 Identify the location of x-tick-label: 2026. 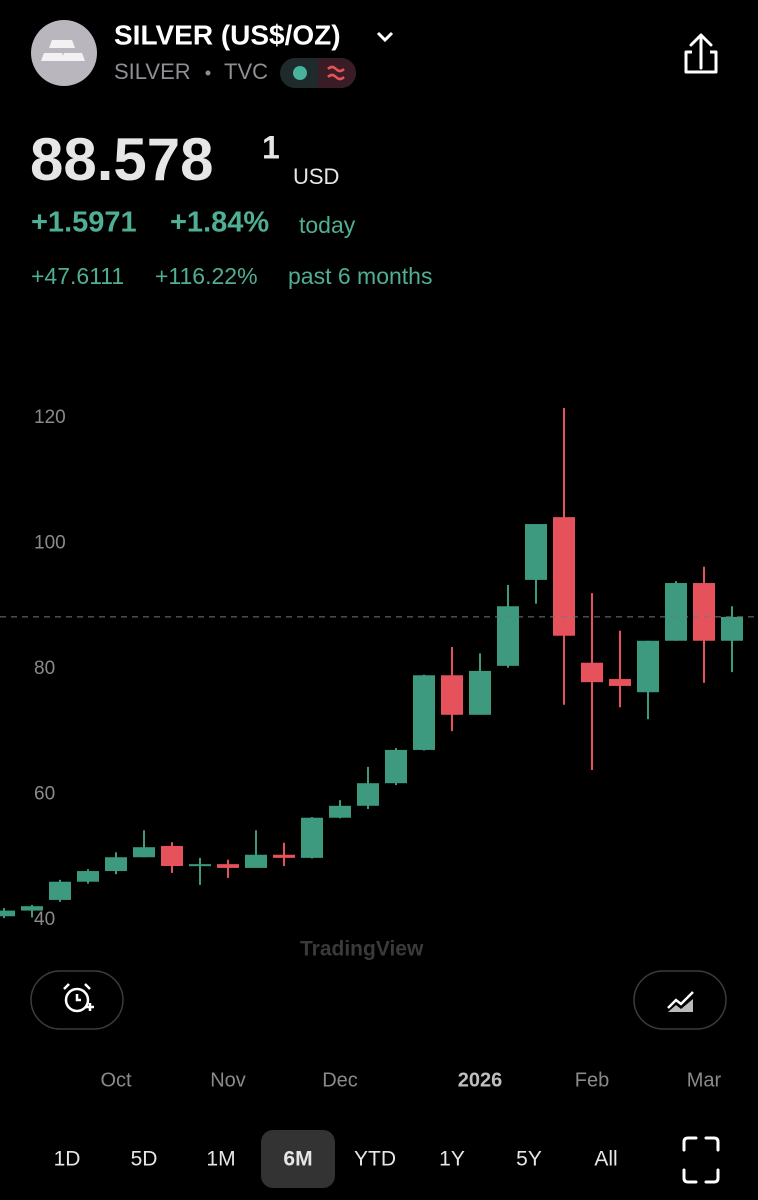
(480, 1080).